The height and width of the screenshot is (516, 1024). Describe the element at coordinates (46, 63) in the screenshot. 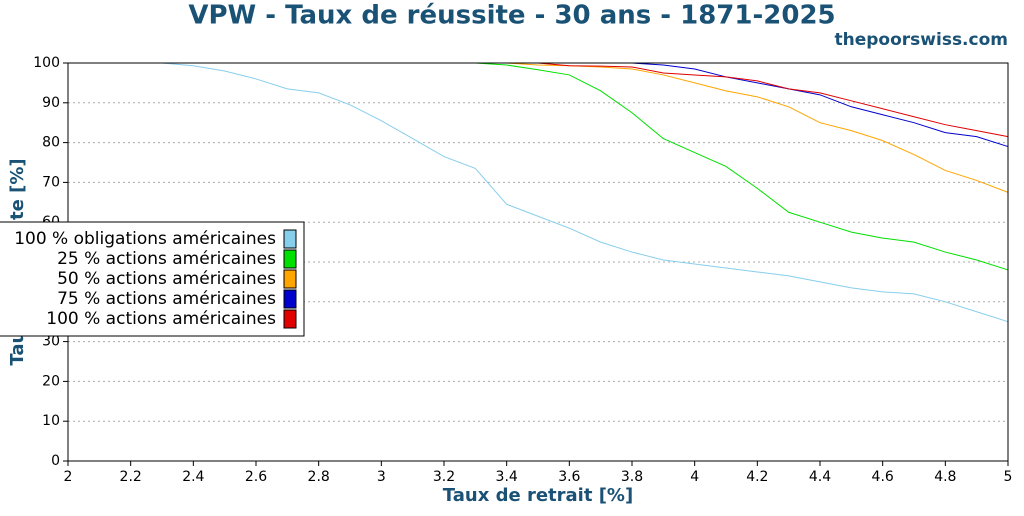

I see `y-tick-label: 100` at that location.